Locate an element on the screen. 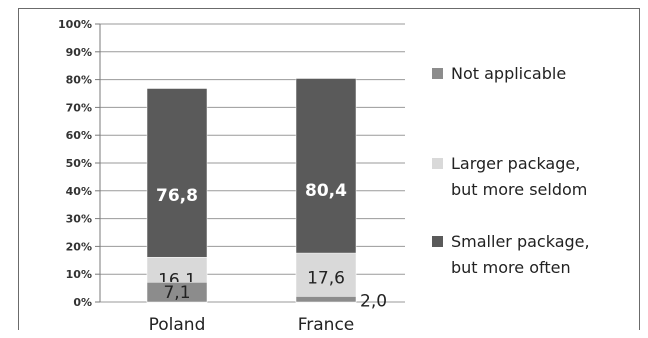 The height and width of the screenshot is (338, 648). legend-label: but more seldom is located at coordinates (519, 189).